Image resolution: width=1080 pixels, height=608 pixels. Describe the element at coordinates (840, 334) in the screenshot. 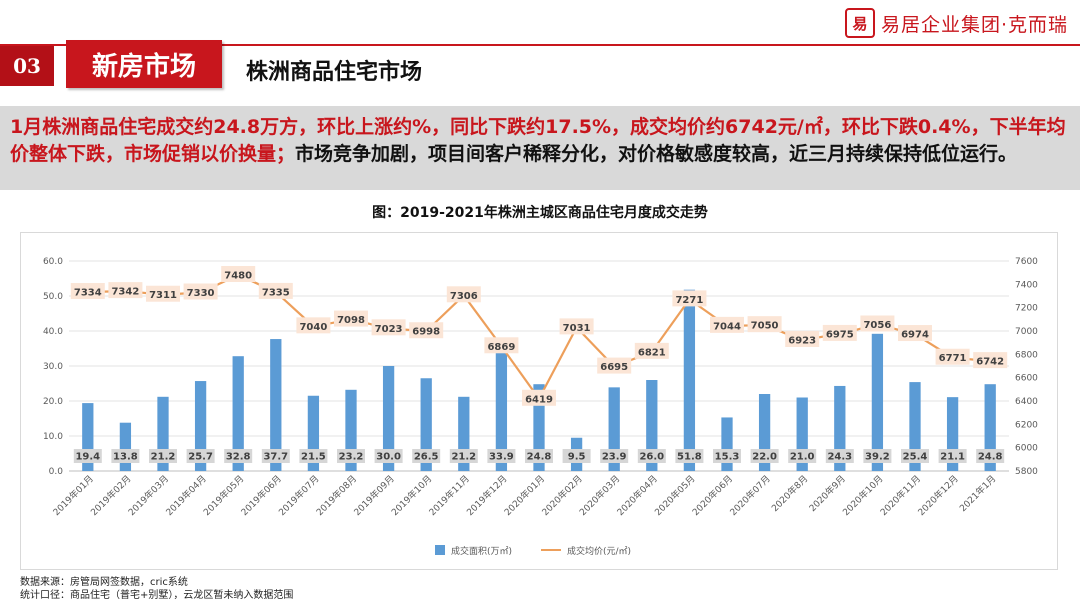

I see `price-value-label: 6975` at that location.